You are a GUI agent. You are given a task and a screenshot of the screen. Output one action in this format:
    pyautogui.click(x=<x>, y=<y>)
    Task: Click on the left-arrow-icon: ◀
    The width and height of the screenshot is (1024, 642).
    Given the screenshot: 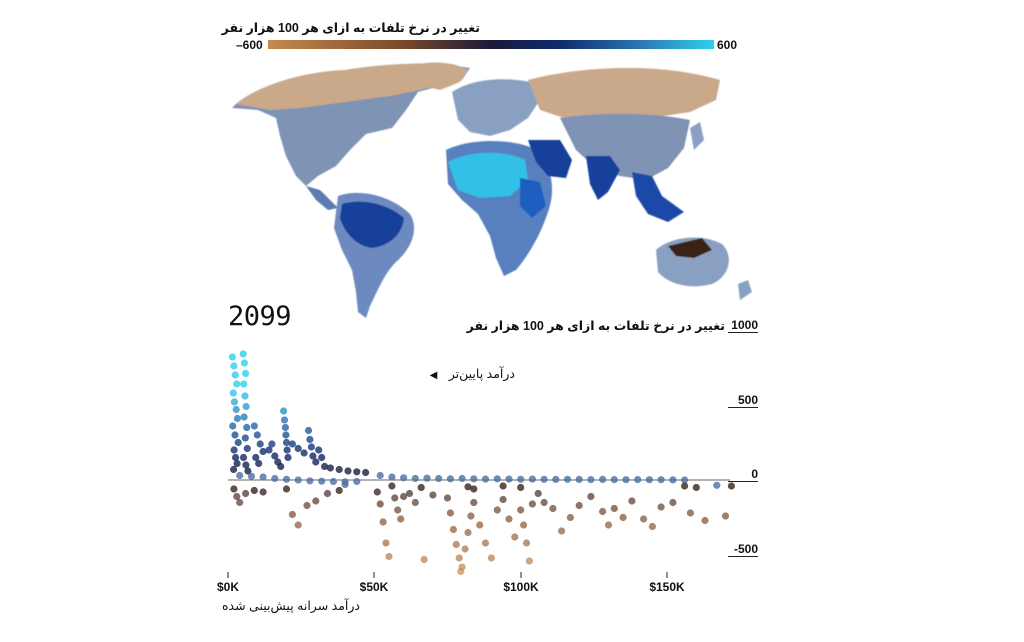 What is the action you would take?
    pyautogui.click(x=433, y=375)
    